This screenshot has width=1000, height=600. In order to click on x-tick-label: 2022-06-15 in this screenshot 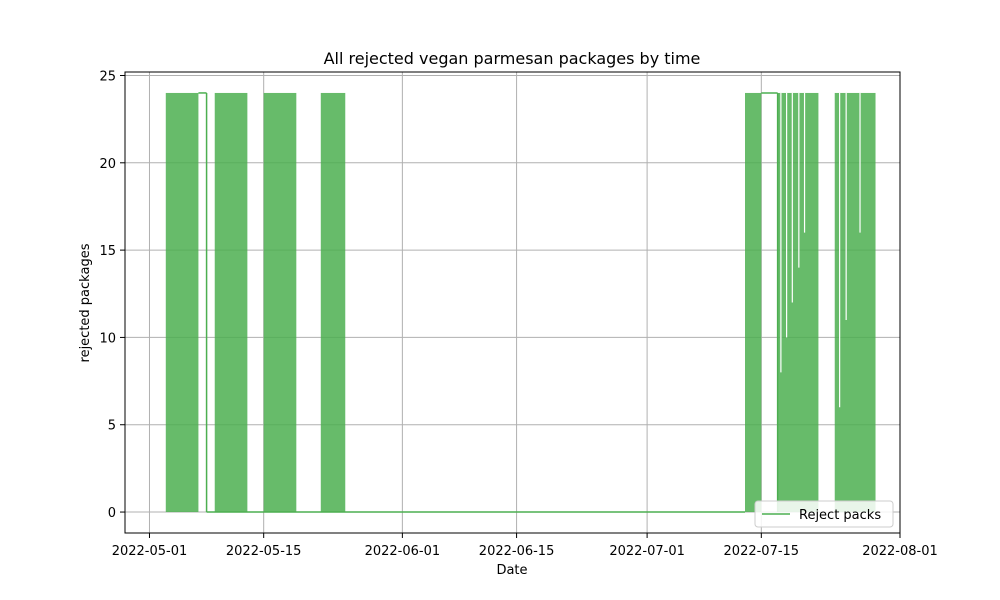, I will do `click(517, 551)`.